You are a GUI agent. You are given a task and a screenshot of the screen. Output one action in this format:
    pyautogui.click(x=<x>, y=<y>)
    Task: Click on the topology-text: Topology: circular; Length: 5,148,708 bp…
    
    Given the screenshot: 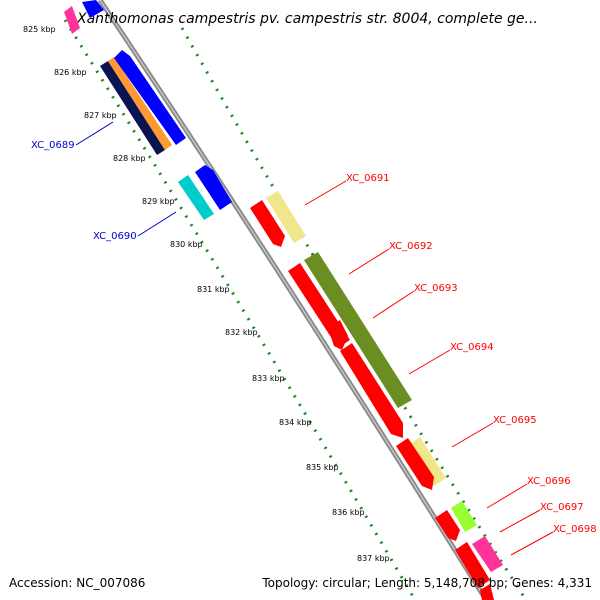 What is the action you would take?
    pyautogui.click(x=427, y=583)
    